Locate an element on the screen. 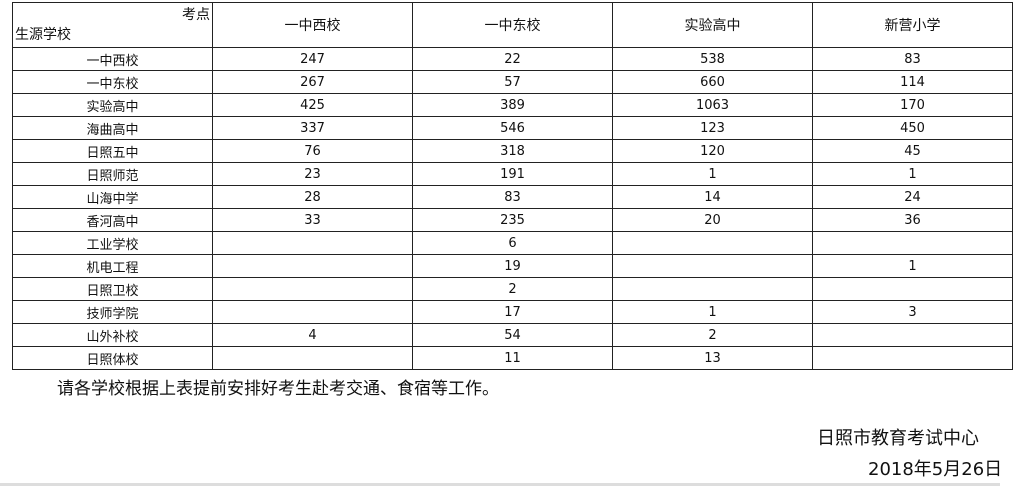 The height and width of the screenshot is (489, 1027). source-school: 一中东校 is located at coordinates (112, 82).